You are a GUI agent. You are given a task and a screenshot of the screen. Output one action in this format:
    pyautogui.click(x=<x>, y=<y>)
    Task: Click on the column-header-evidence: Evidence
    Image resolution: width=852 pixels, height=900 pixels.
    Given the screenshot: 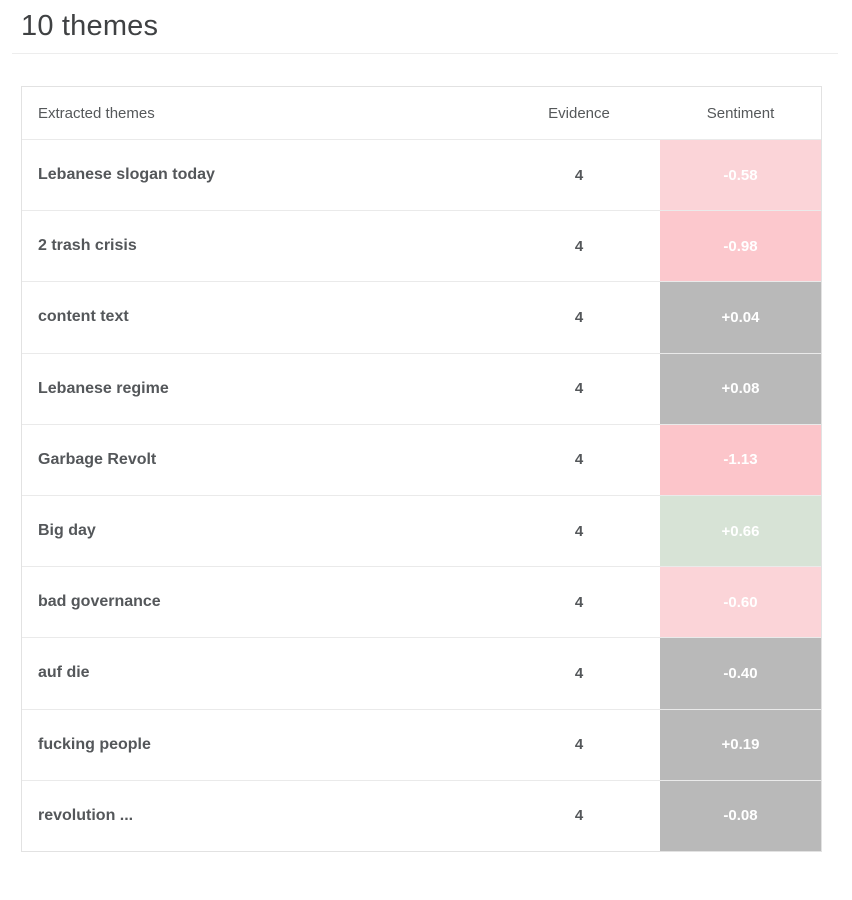 What is the action you would take?
    pyautogui.click(x=579, y=113)
    